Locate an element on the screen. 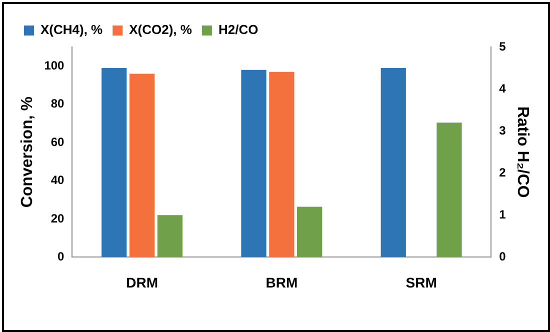 This screenshot has width=550, height=332. y-tick-label: 60 is located at coordinates (57, 141).